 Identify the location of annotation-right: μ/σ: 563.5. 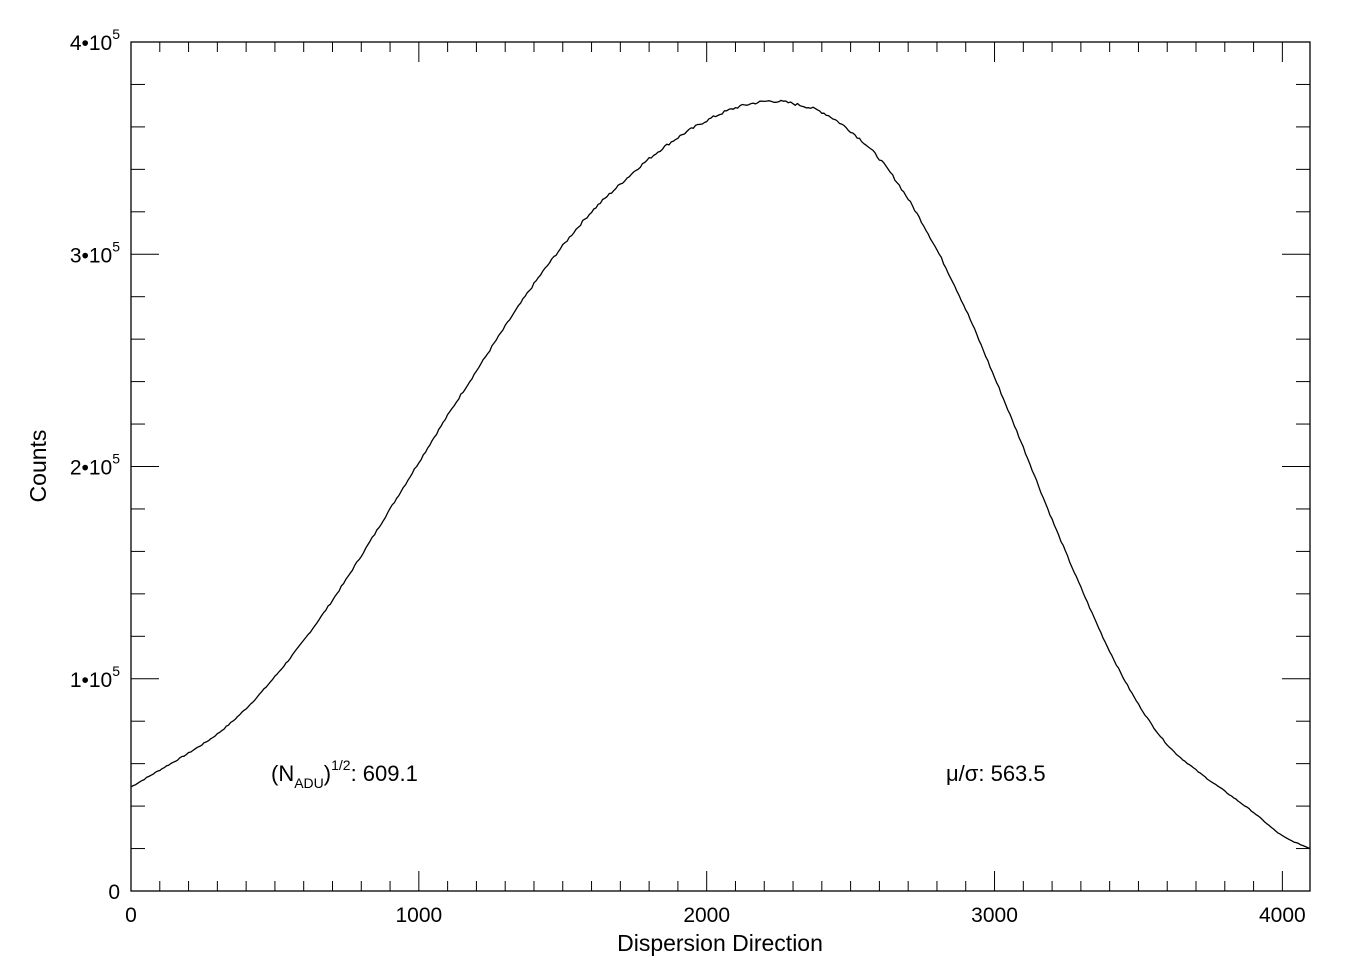
(996, 773).